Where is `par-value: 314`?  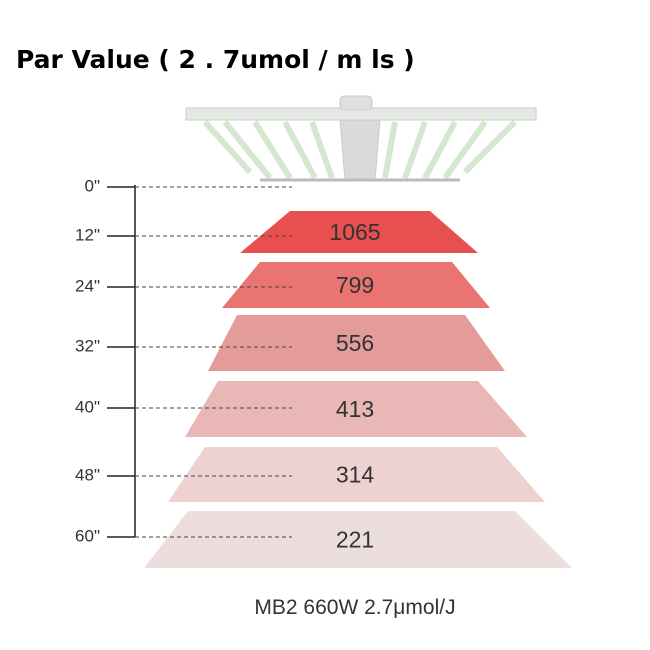 par-value: 314 is located at coordinates (355, 475).